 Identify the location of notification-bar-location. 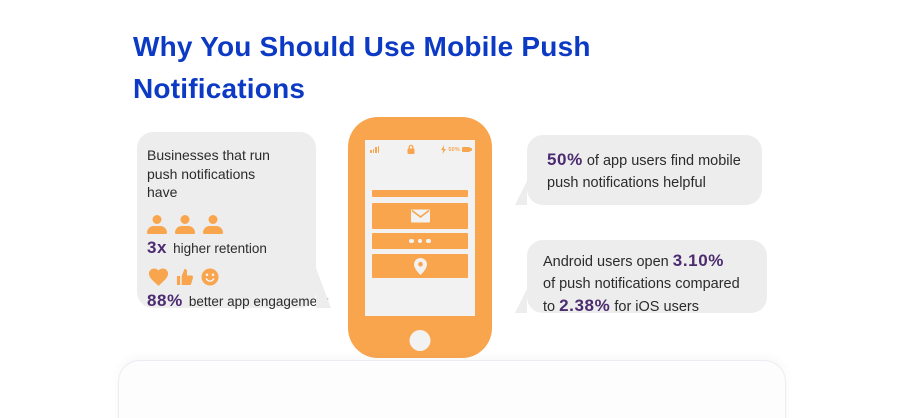
(420, 266).